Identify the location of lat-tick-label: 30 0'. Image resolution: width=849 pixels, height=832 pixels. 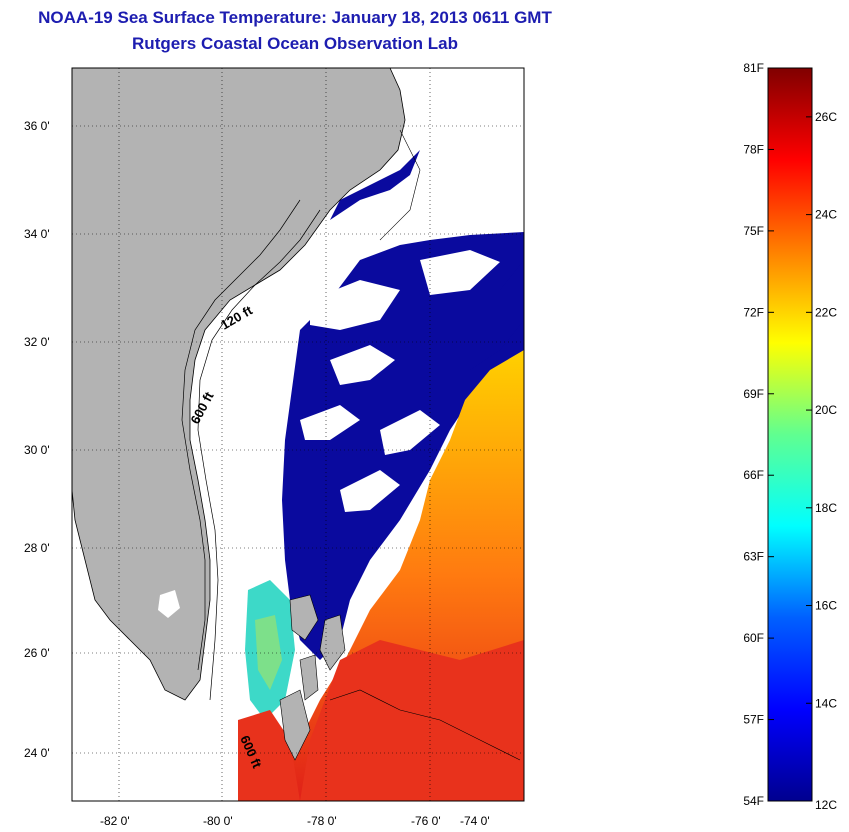
(37, 450).